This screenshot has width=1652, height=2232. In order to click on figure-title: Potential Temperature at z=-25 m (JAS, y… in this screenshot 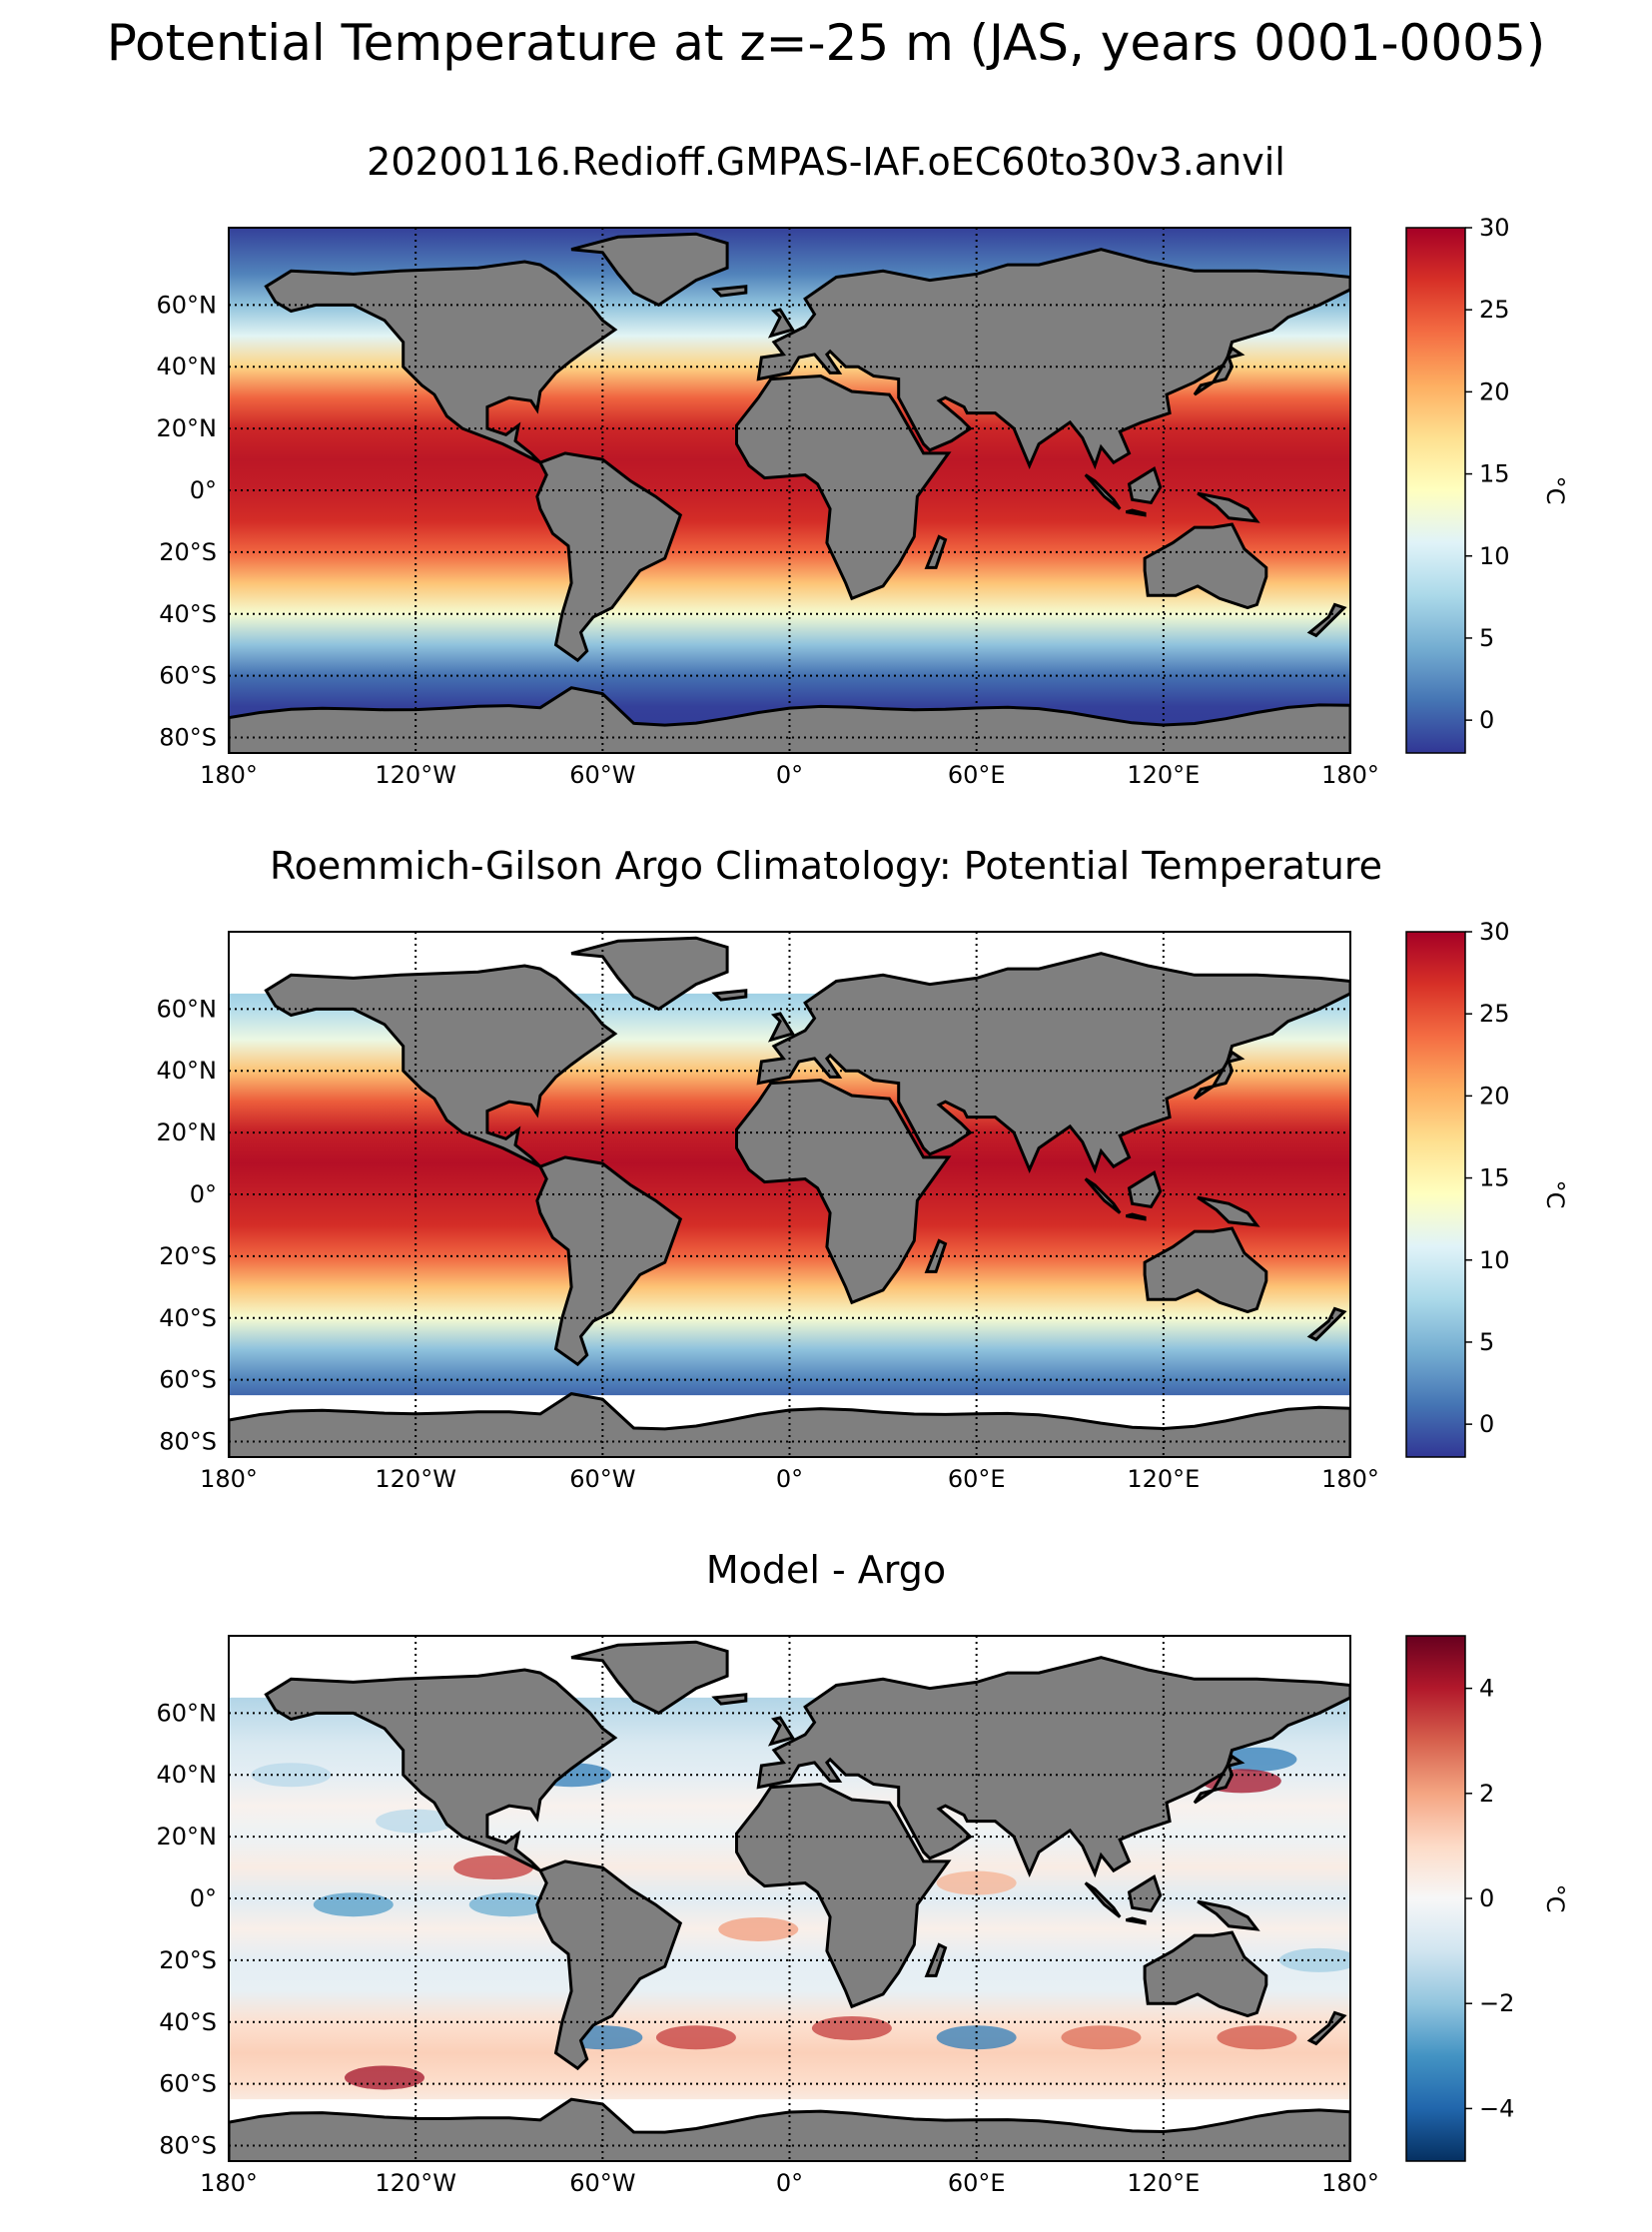, I will do `click(826, 43)`.